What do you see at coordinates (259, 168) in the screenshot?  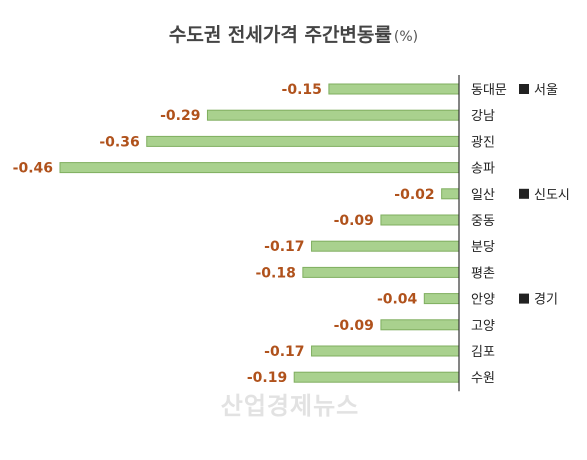 I see `bar-송파` at bounding box center [259, 168].